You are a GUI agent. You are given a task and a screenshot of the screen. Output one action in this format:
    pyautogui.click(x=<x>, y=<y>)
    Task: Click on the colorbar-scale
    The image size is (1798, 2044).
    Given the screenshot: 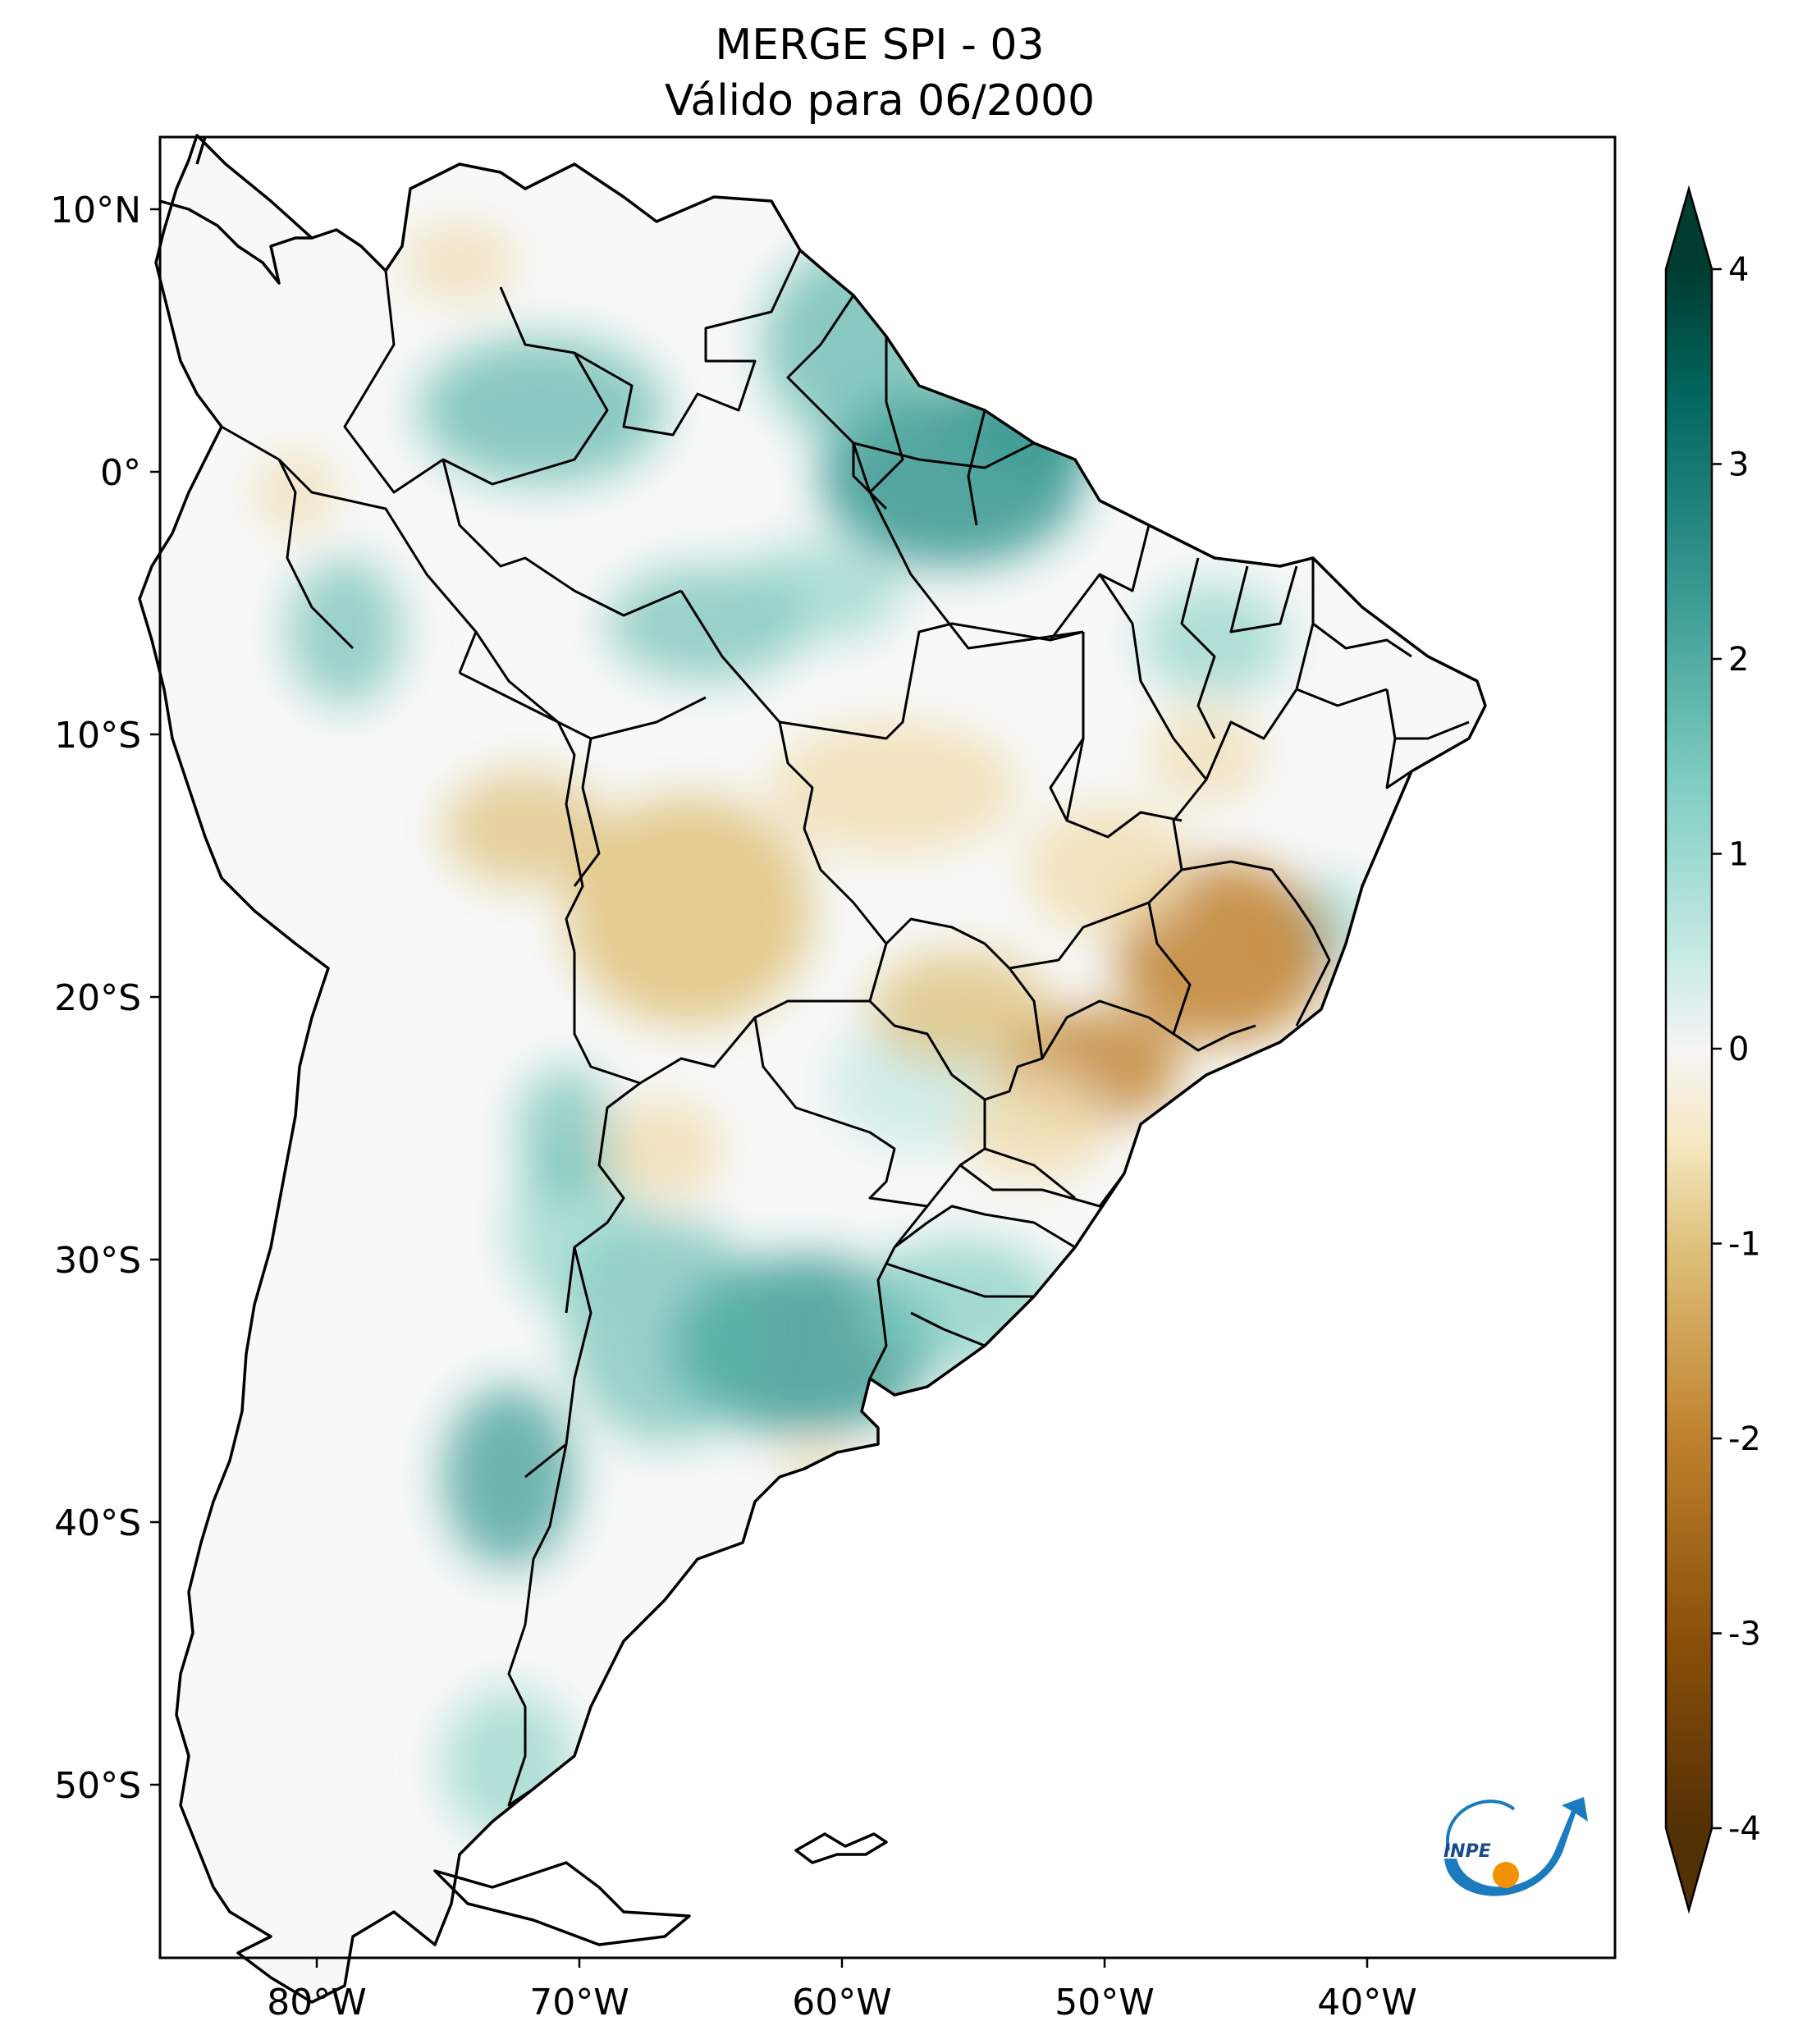 What is the action you would take?
    pyautogui.click(x=1689, y=1048)
    